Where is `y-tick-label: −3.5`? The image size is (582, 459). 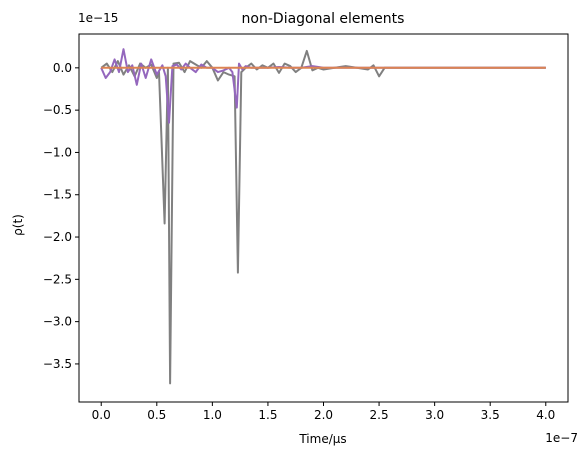 y-tick-label: −3.5 is located at coordinates (57, 364).